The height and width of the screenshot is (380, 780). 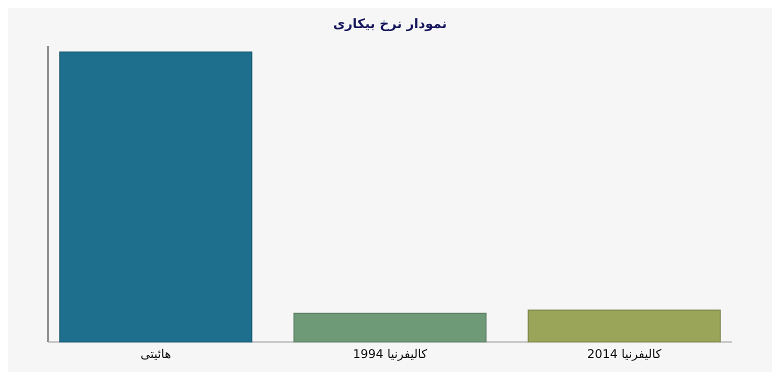 I want to click on x-tick-label: کالیفرنیا 2014, so click(x=624, y=354).